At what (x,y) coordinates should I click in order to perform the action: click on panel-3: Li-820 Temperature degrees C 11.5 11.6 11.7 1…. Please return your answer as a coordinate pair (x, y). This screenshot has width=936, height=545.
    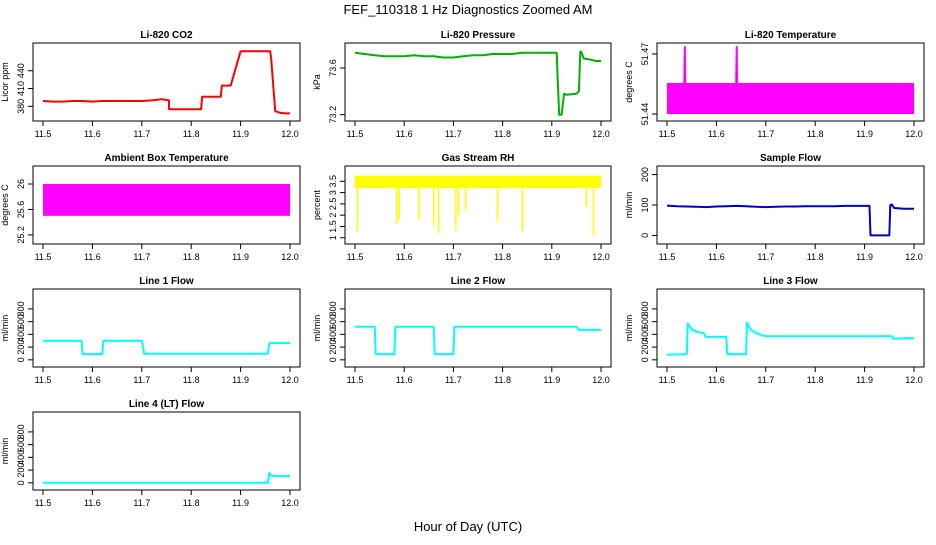
    Looking at the image, I should click on (774, 84).